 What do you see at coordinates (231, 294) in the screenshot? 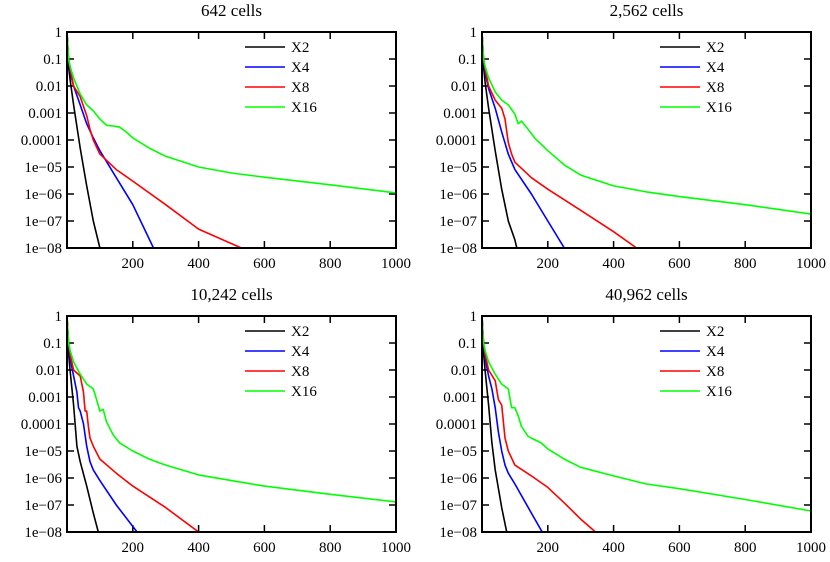
I see `chart-title: 10,242 cells` at bounding box center [231, 294].